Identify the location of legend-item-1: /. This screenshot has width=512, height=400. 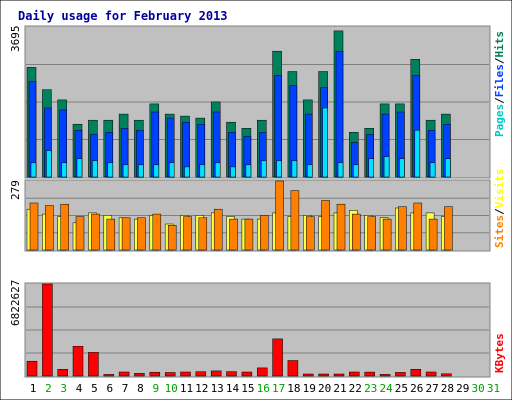
(499, 100).